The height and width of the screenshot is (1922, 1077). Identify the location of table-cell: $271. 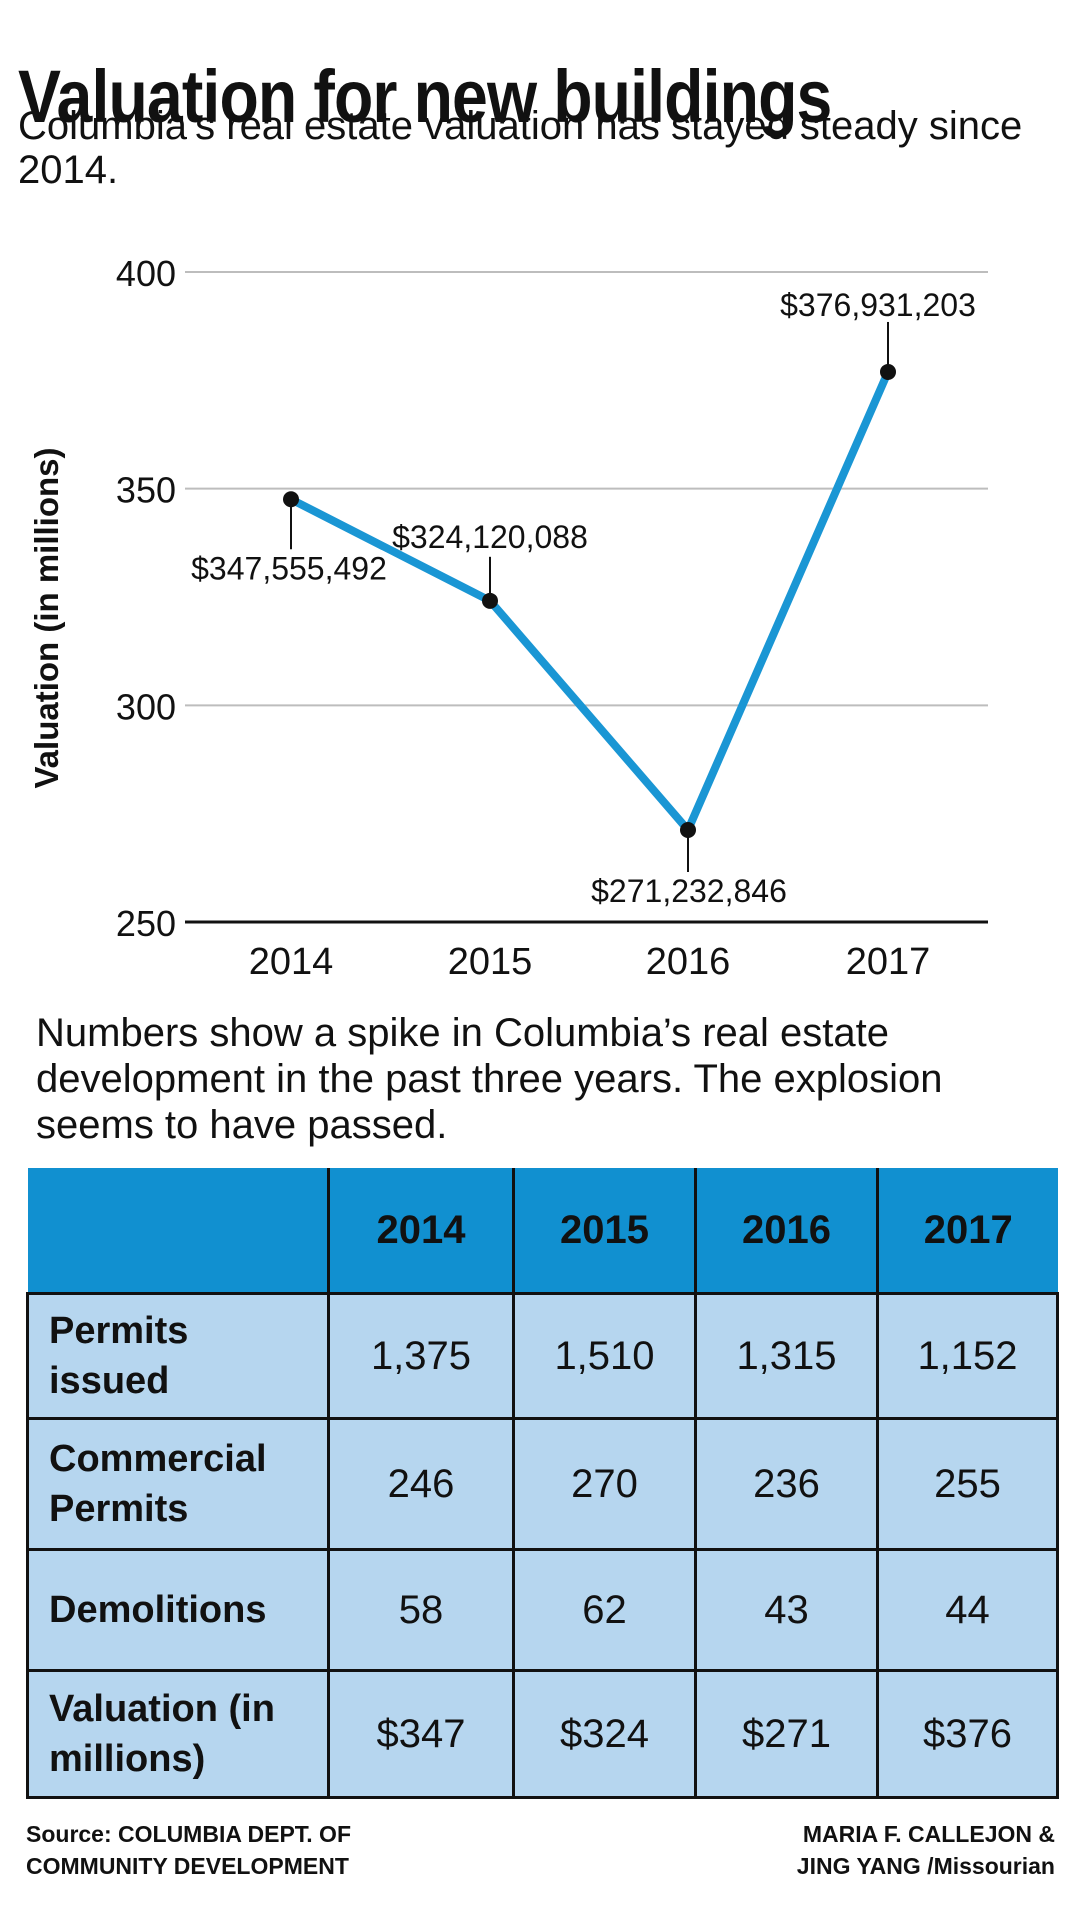
(786, 1734).